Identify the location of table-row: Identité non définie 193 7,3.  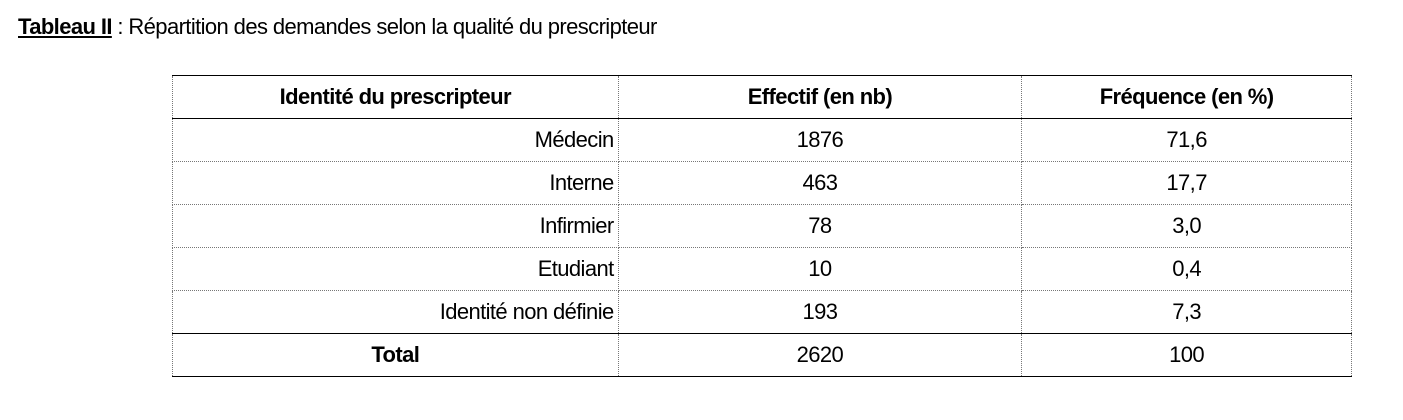
(762, 312).